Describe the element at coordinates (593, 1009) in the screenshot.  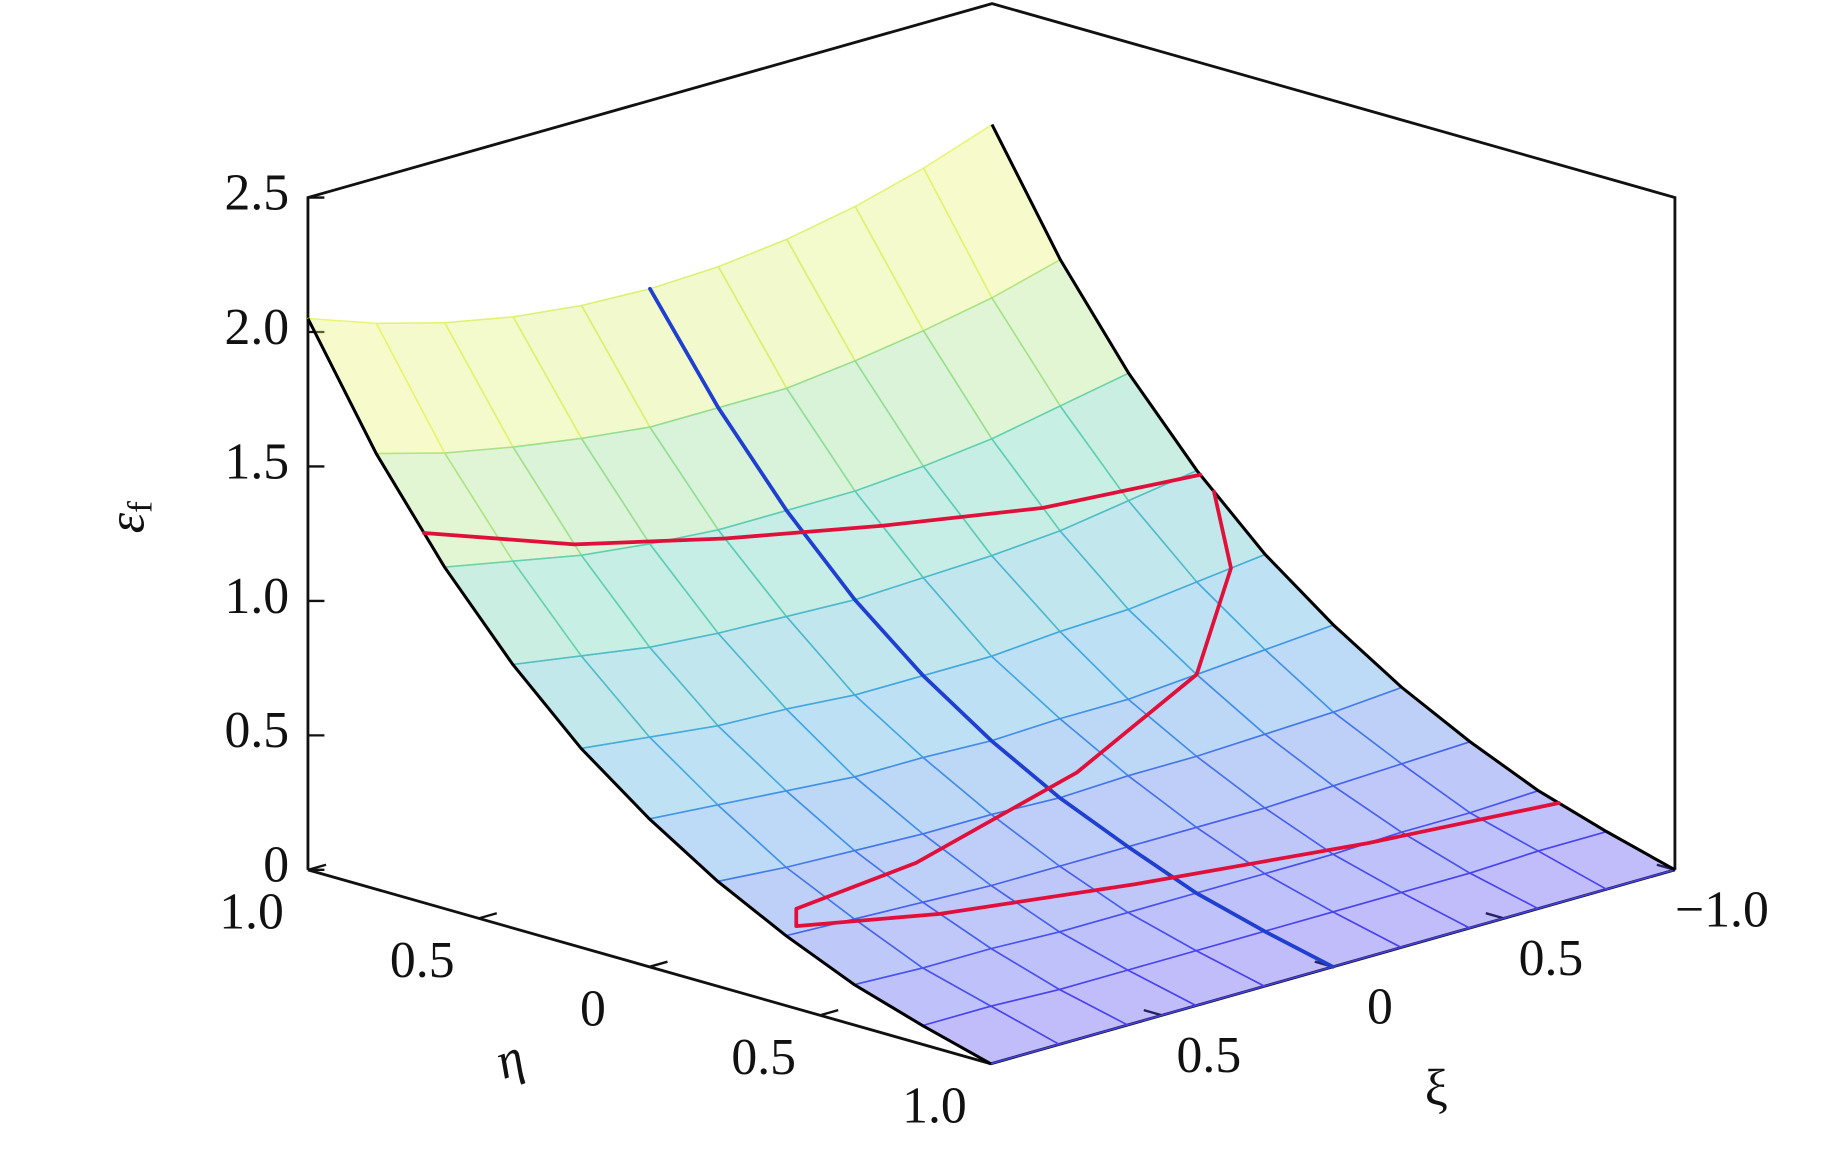
I see `x-tick-label: 0` at that location.